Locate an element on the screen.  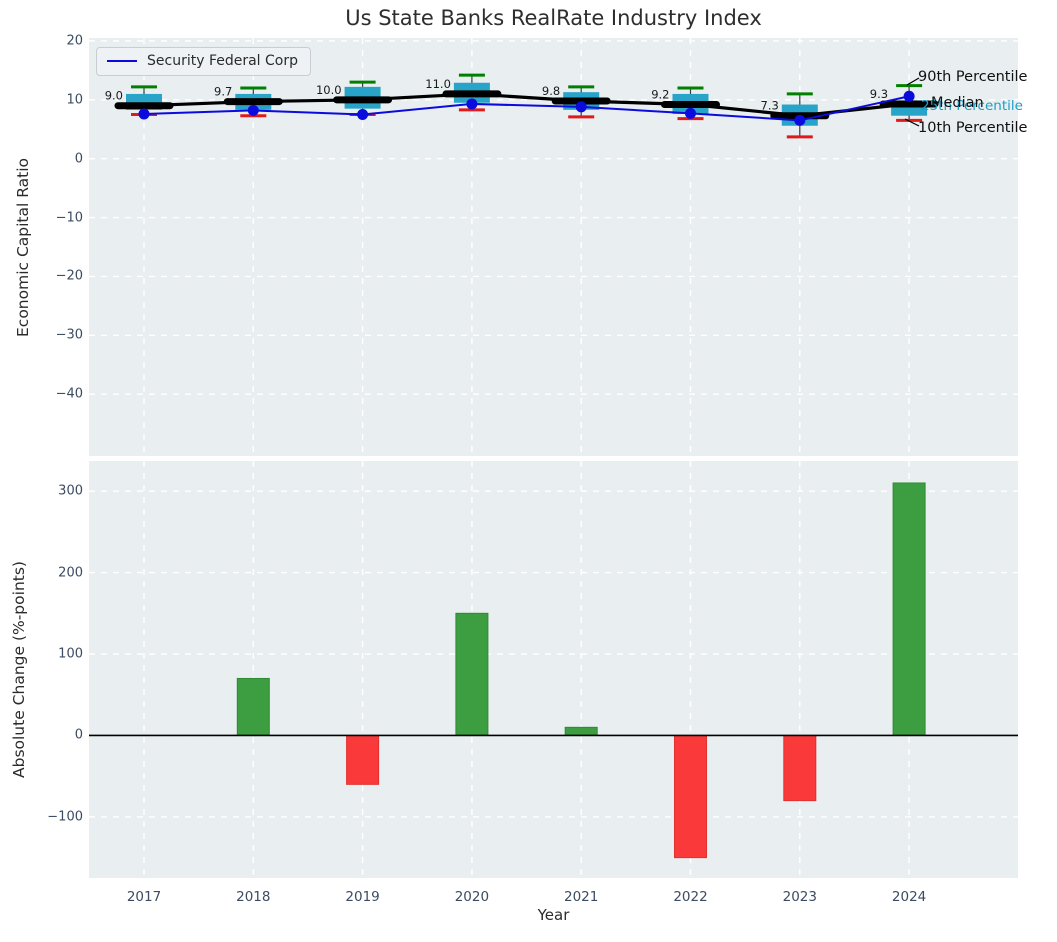
median-value-label: 9.7 is located at coordinates (223, 92).